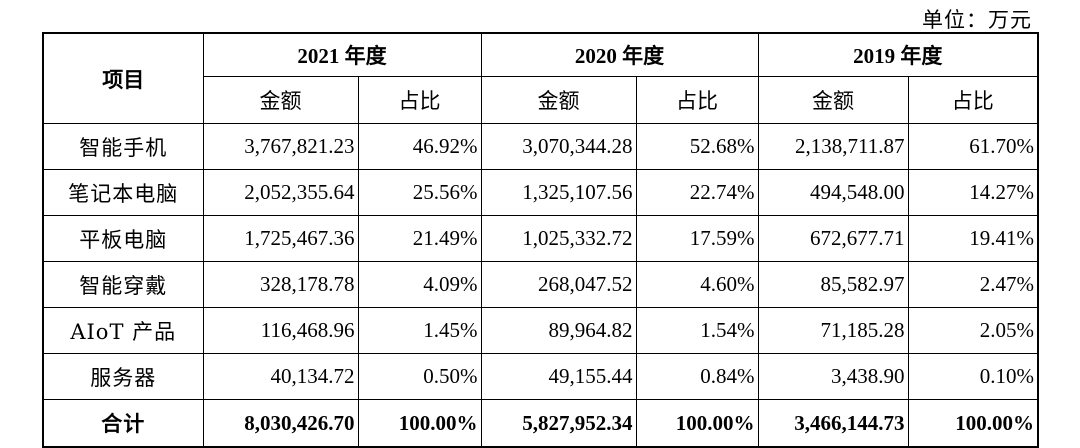 The image size is (1080, 448). I want to click on amount-2021: 328,178.78, so click(280, 284).